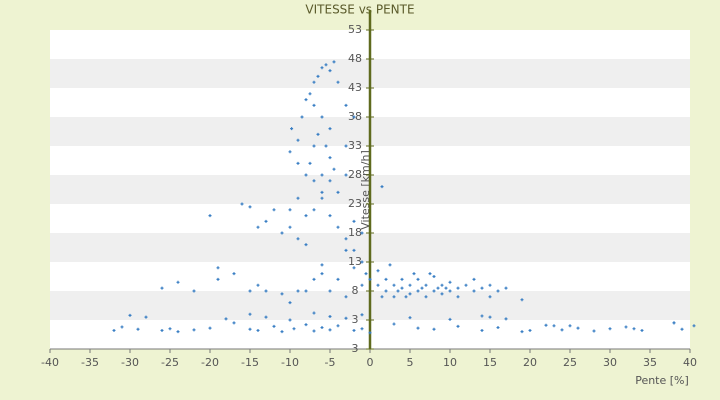 Image resolution: width=720 pixels, height=400 pixels. I want to click on x-tick-label: -20, so click(210, 362).